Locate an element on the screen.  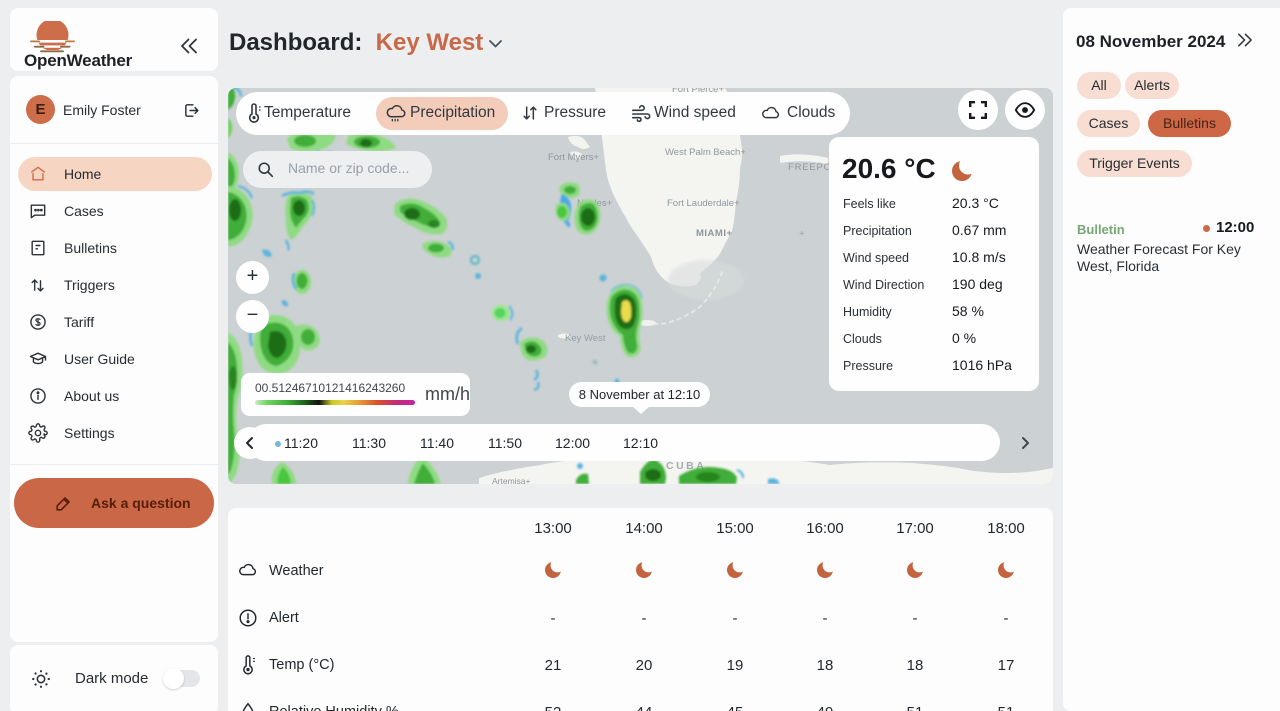
svg-text: Key West is located at coordinates (585, 338).